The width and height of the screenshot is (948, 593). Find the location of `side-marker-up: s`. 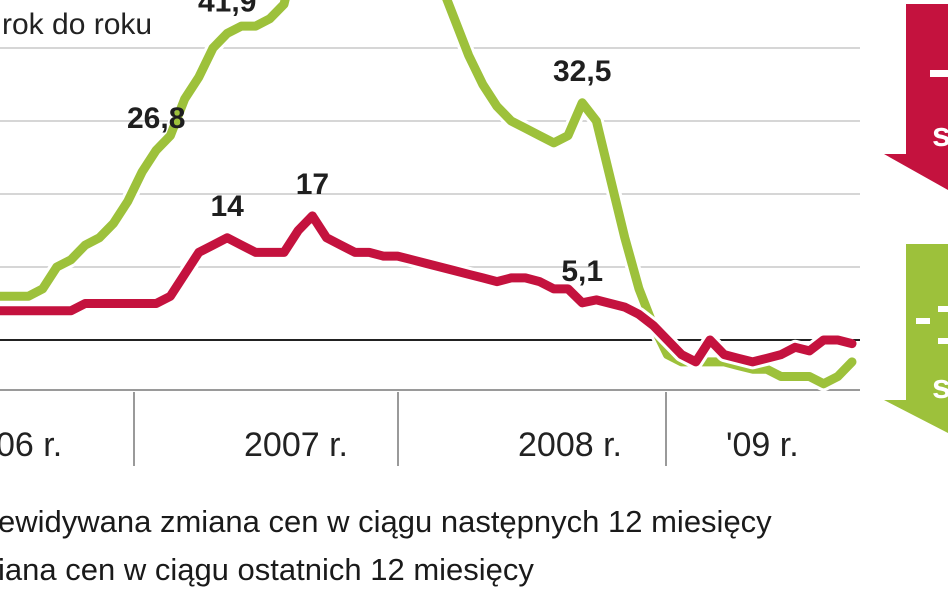

side-marker-up: s is located at coordinates (916, 338).